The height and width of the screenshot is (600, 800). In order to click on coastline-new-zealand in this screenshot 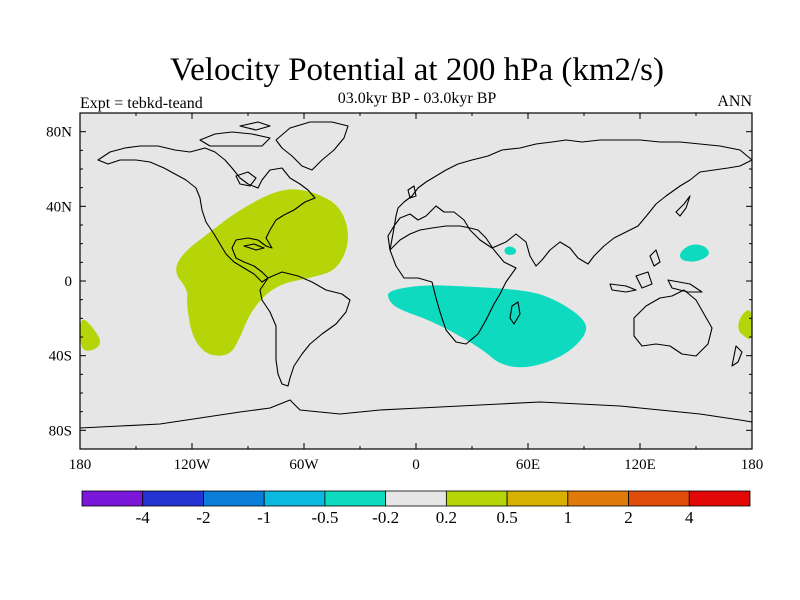, I will do `click(737, 356)`.